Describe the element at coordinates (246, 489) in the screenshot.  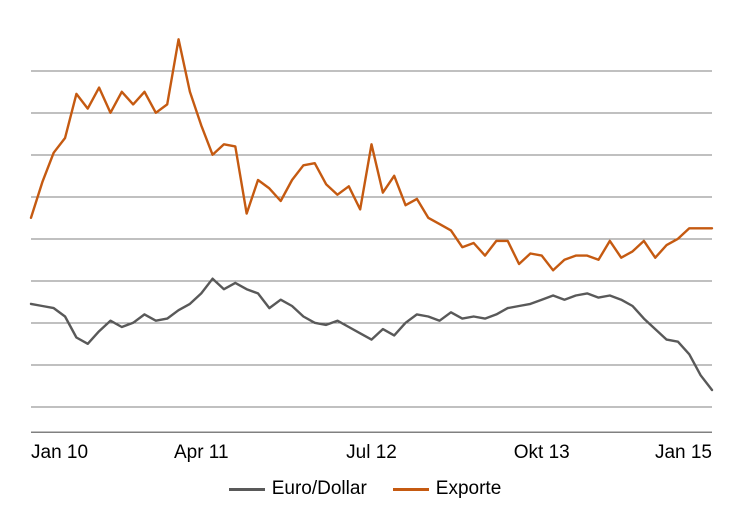
I see `legend-swatch-euro-dollar` at that location.